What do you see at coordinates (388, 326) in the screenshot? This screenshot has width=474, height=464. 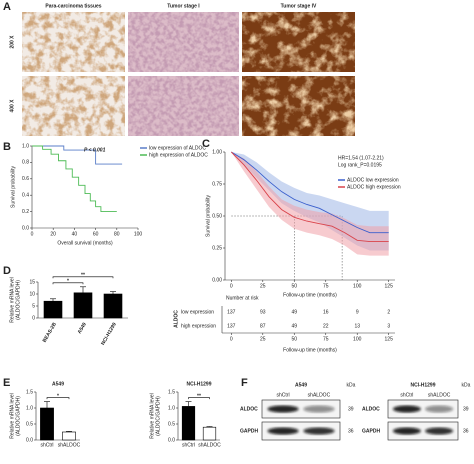 I see `risk-count: 3` at bounding box center [388, 326].